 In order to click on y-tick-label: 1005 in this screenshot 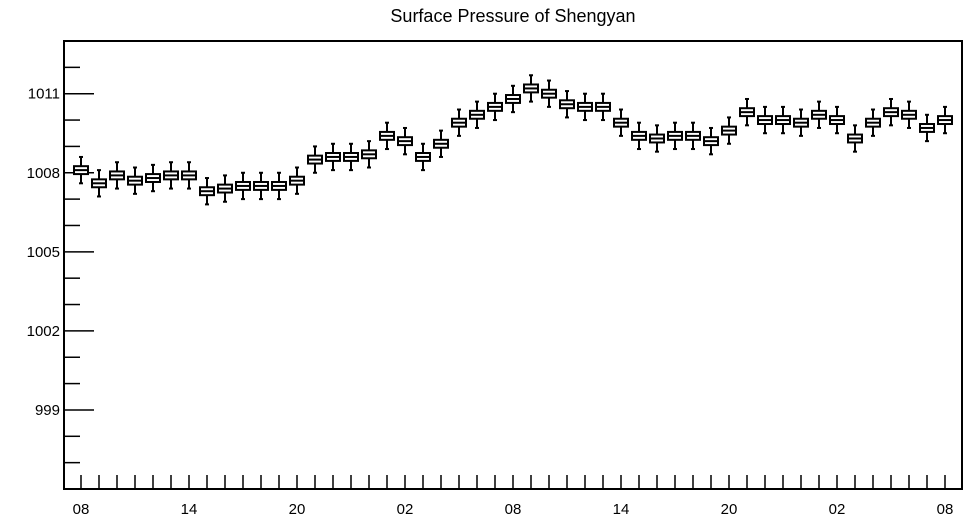, I will do `click(43, 252)`.